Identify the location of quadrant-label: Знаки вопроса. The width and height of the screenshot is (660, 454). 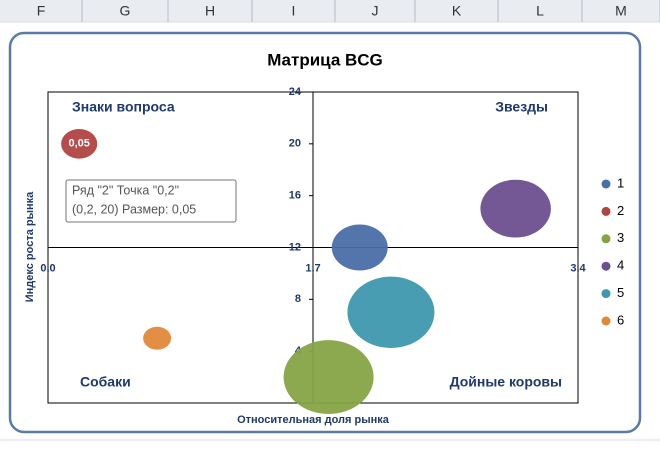
(123, 107).